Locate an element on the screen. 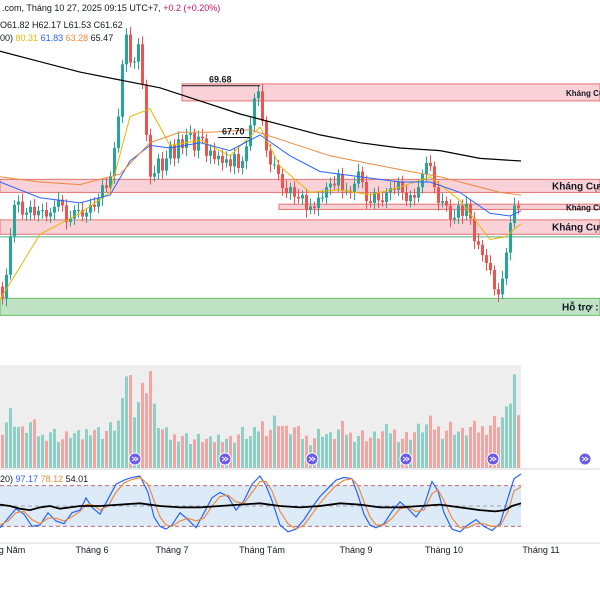 The height and width of the screenshot is (600, 600). header-change: +0.2 (+0.20%) is located at coordinates (192, 8).